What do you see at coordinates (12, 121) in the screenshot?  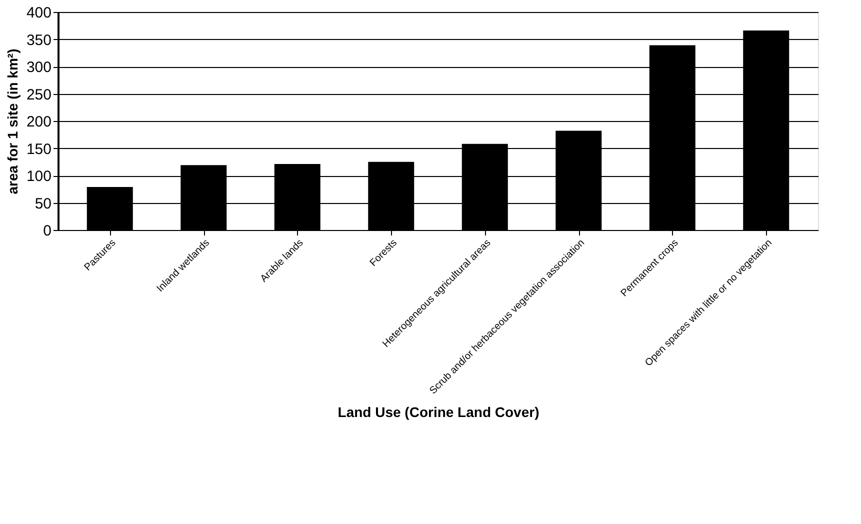 I see `y-axis-title: area for 1 site (in km²)` at bounding box center [12, 121].